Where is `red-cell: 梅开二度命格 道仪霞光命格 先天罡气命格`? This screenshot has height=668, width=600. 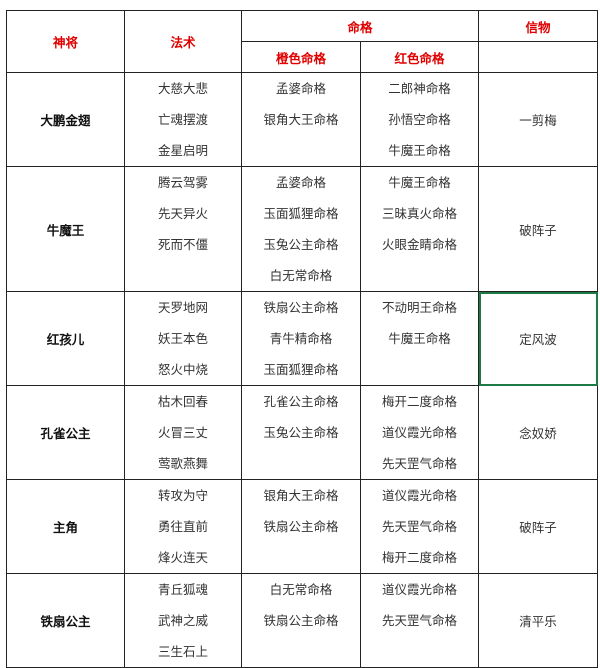
red-cell: 梅开二度命格 道仪霞光命格 先天罡气命格 is located at coordinates (419, 432).